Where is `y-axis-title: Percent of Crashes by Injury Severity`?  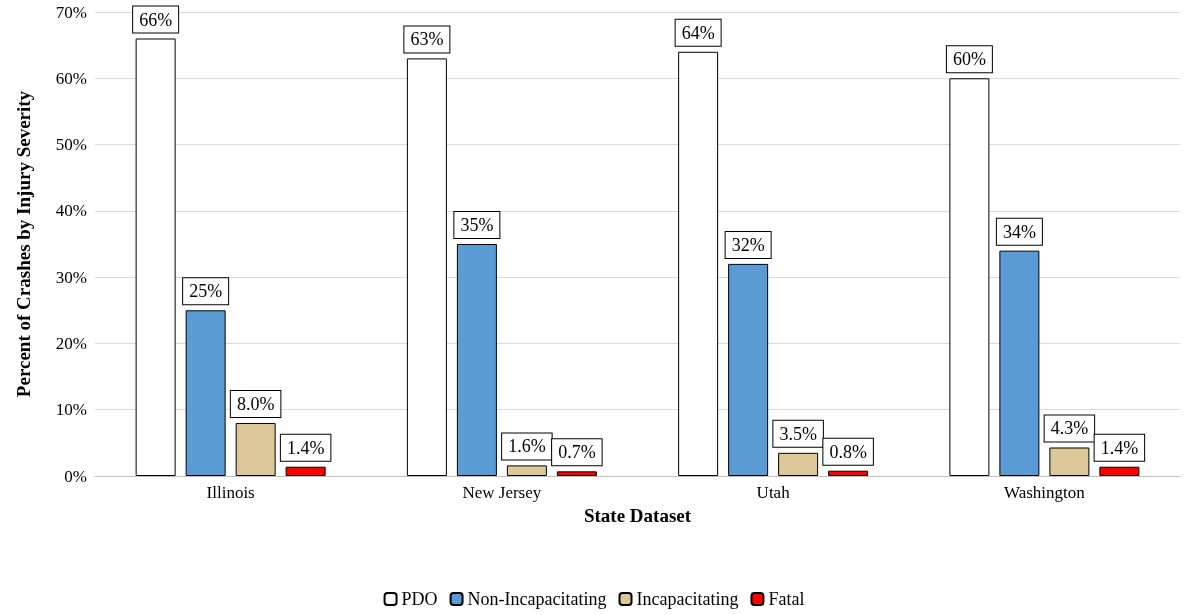
y-axis-title: Percent of Crashes by Injury Severity is located at coordinates (23, 244).